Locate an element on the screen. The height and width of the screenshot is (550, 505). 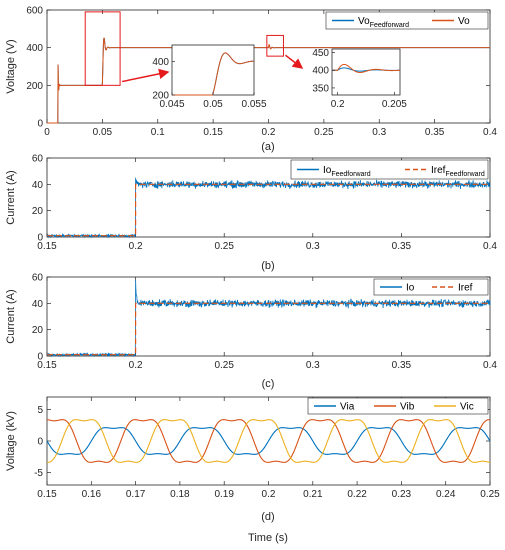
inset-y-tick-label: 200 is located at coordinates (160, 96).